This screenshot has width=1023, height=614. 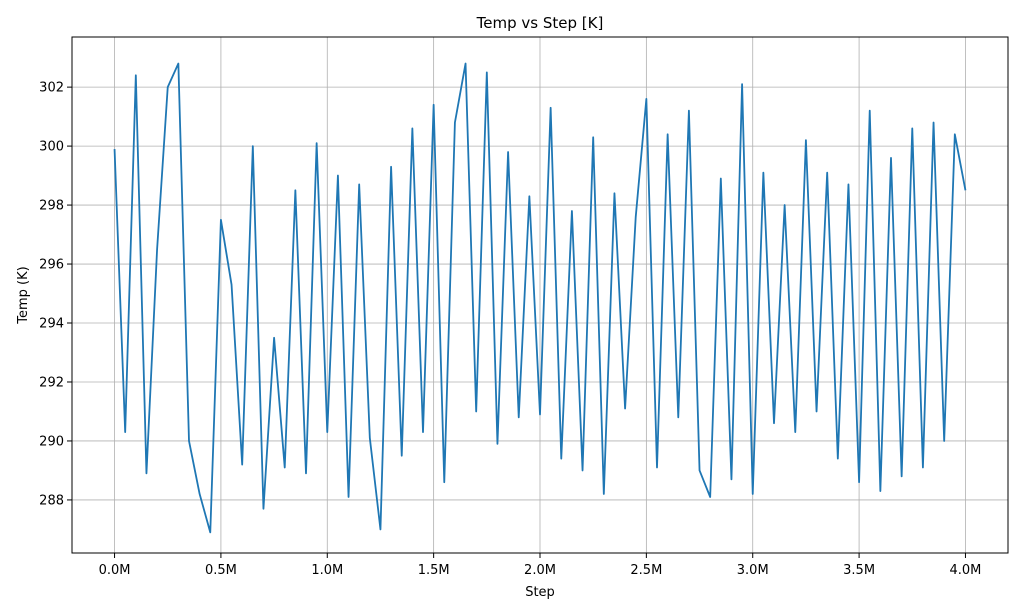 I want to click on y-axis-ticks: 288 290 292 294 296 298 300 302, so click(x=55, y=294).